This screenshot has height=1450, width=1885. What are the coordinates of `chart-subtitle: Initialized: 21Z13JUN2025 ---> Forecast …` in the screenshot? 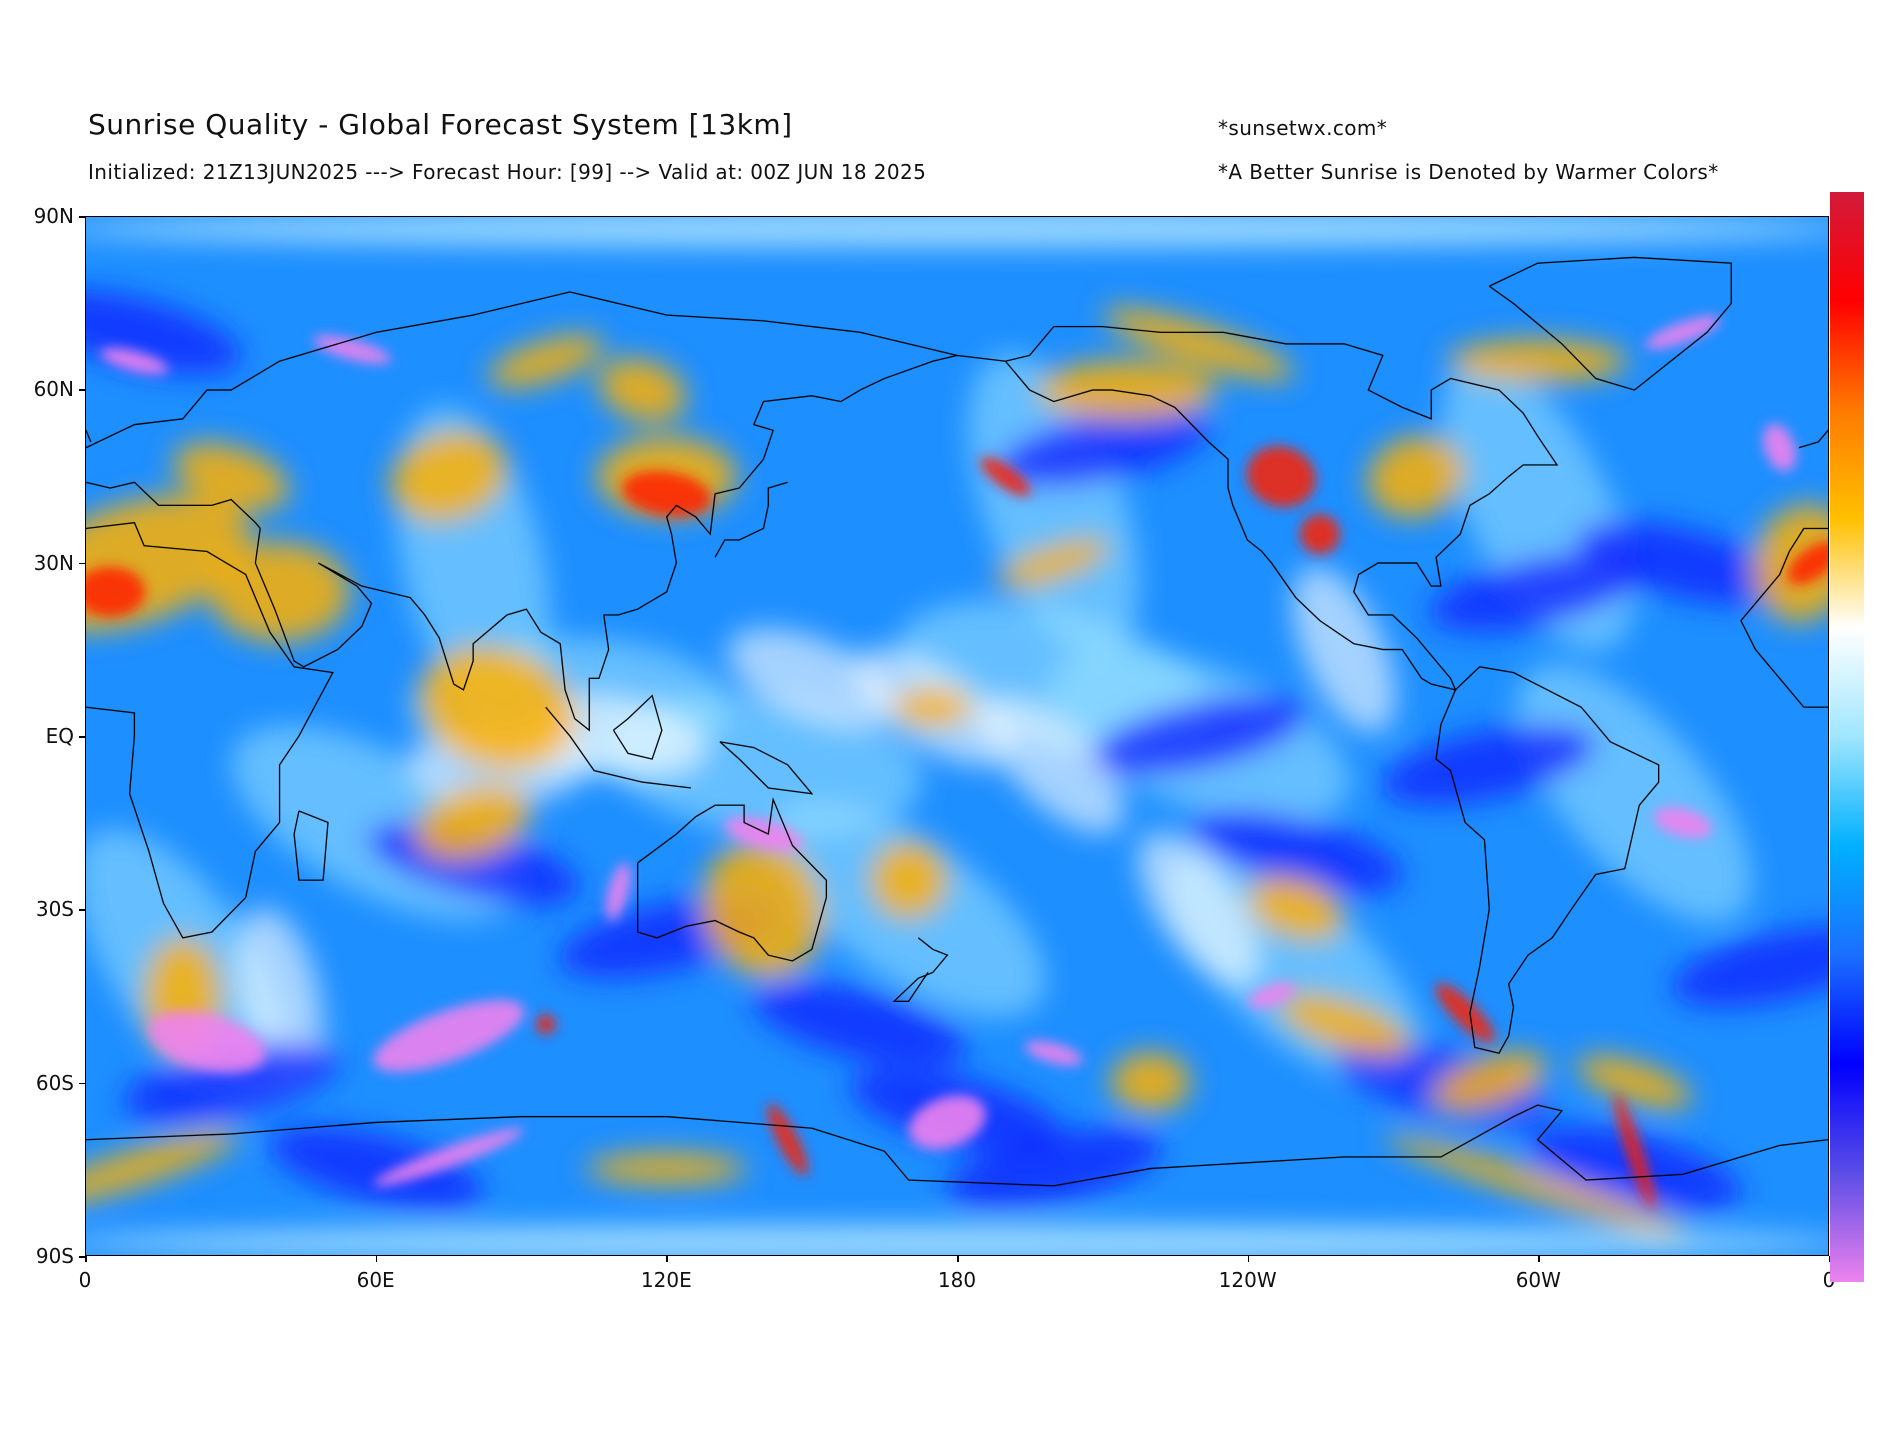 It's located at (507, 172).